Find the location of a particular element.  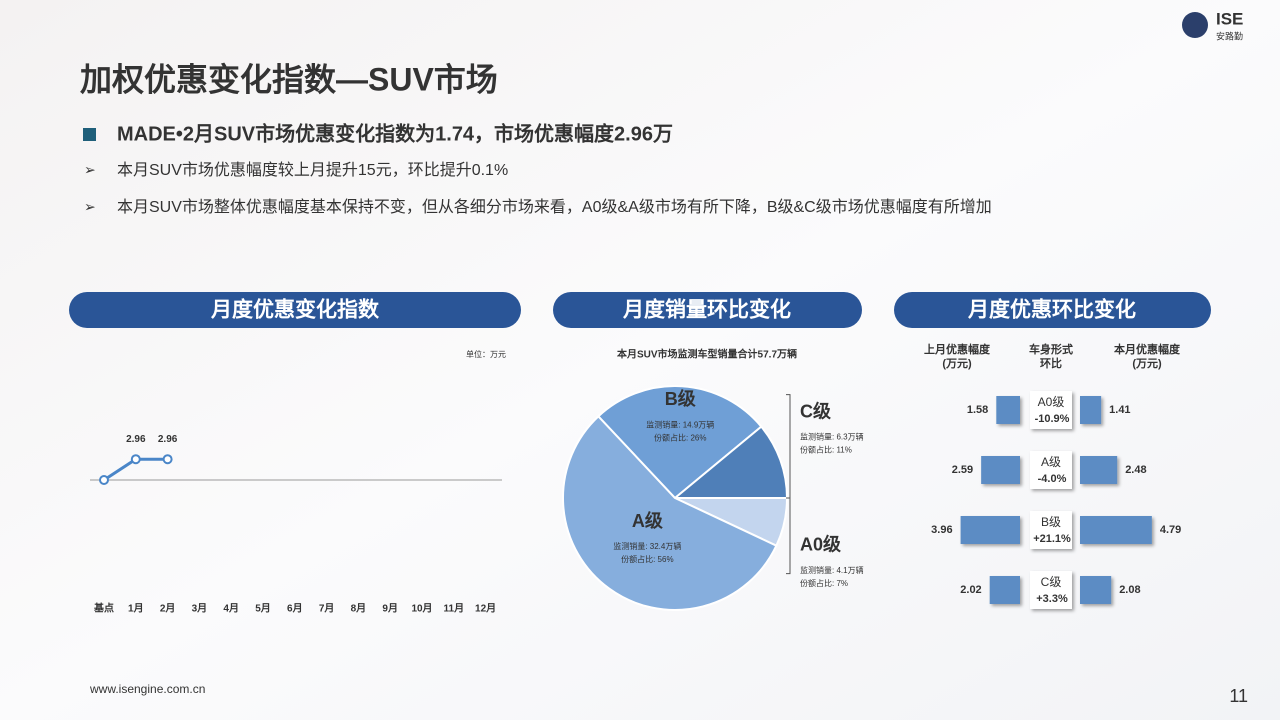

data-label: 3.96 is located at coordinates (941, 530).